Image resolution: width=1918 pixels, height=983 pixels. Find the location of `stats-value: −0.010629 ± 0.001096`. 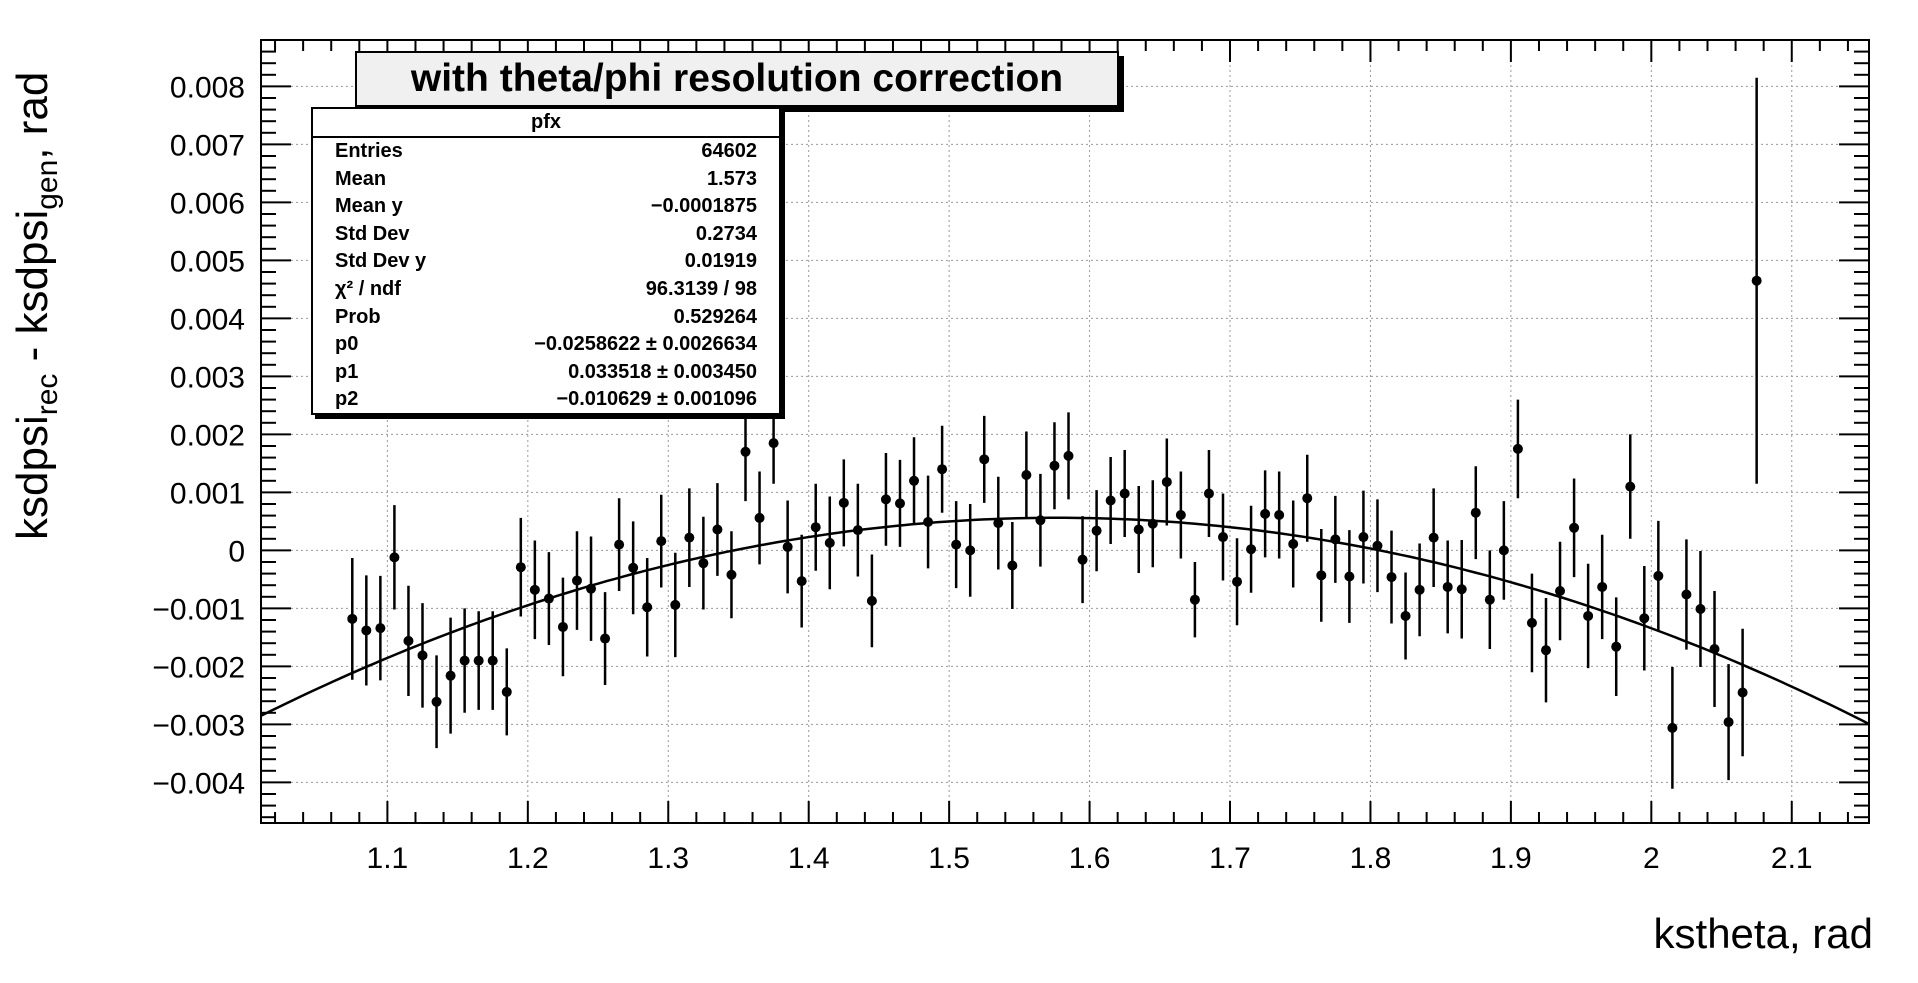

stats-value: −0.010629 ± 0.001096 is located at coordinates (656, 399).